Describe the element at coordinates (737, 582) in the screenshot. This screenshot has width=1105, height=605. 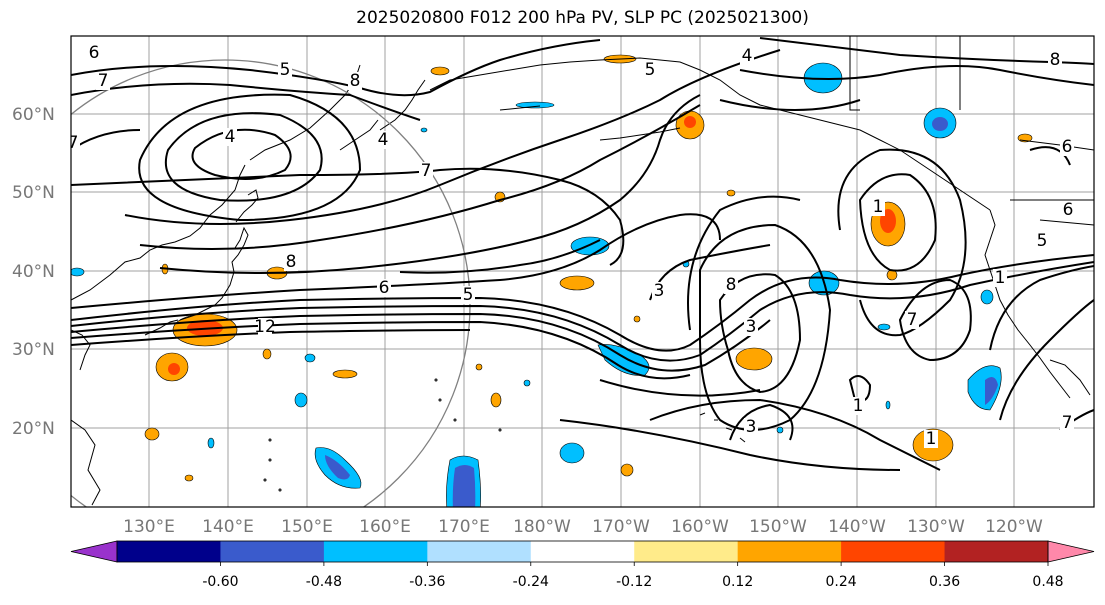
I see `colorbar-tick-label: 0.12` at that location.